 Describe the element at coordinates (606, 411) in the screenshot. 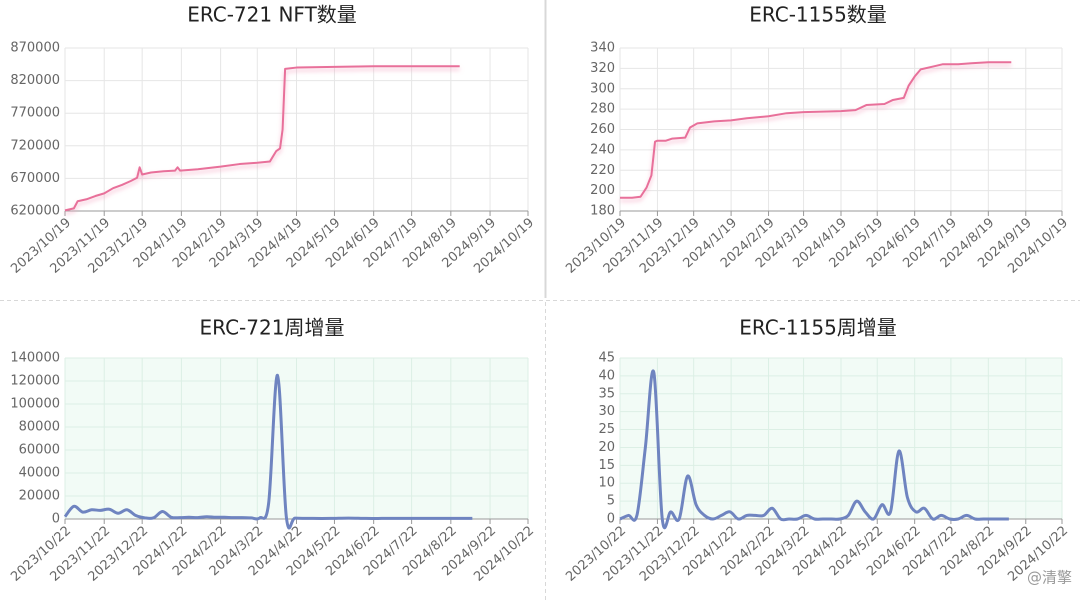

I see `y-tick-label: 30` at that location.